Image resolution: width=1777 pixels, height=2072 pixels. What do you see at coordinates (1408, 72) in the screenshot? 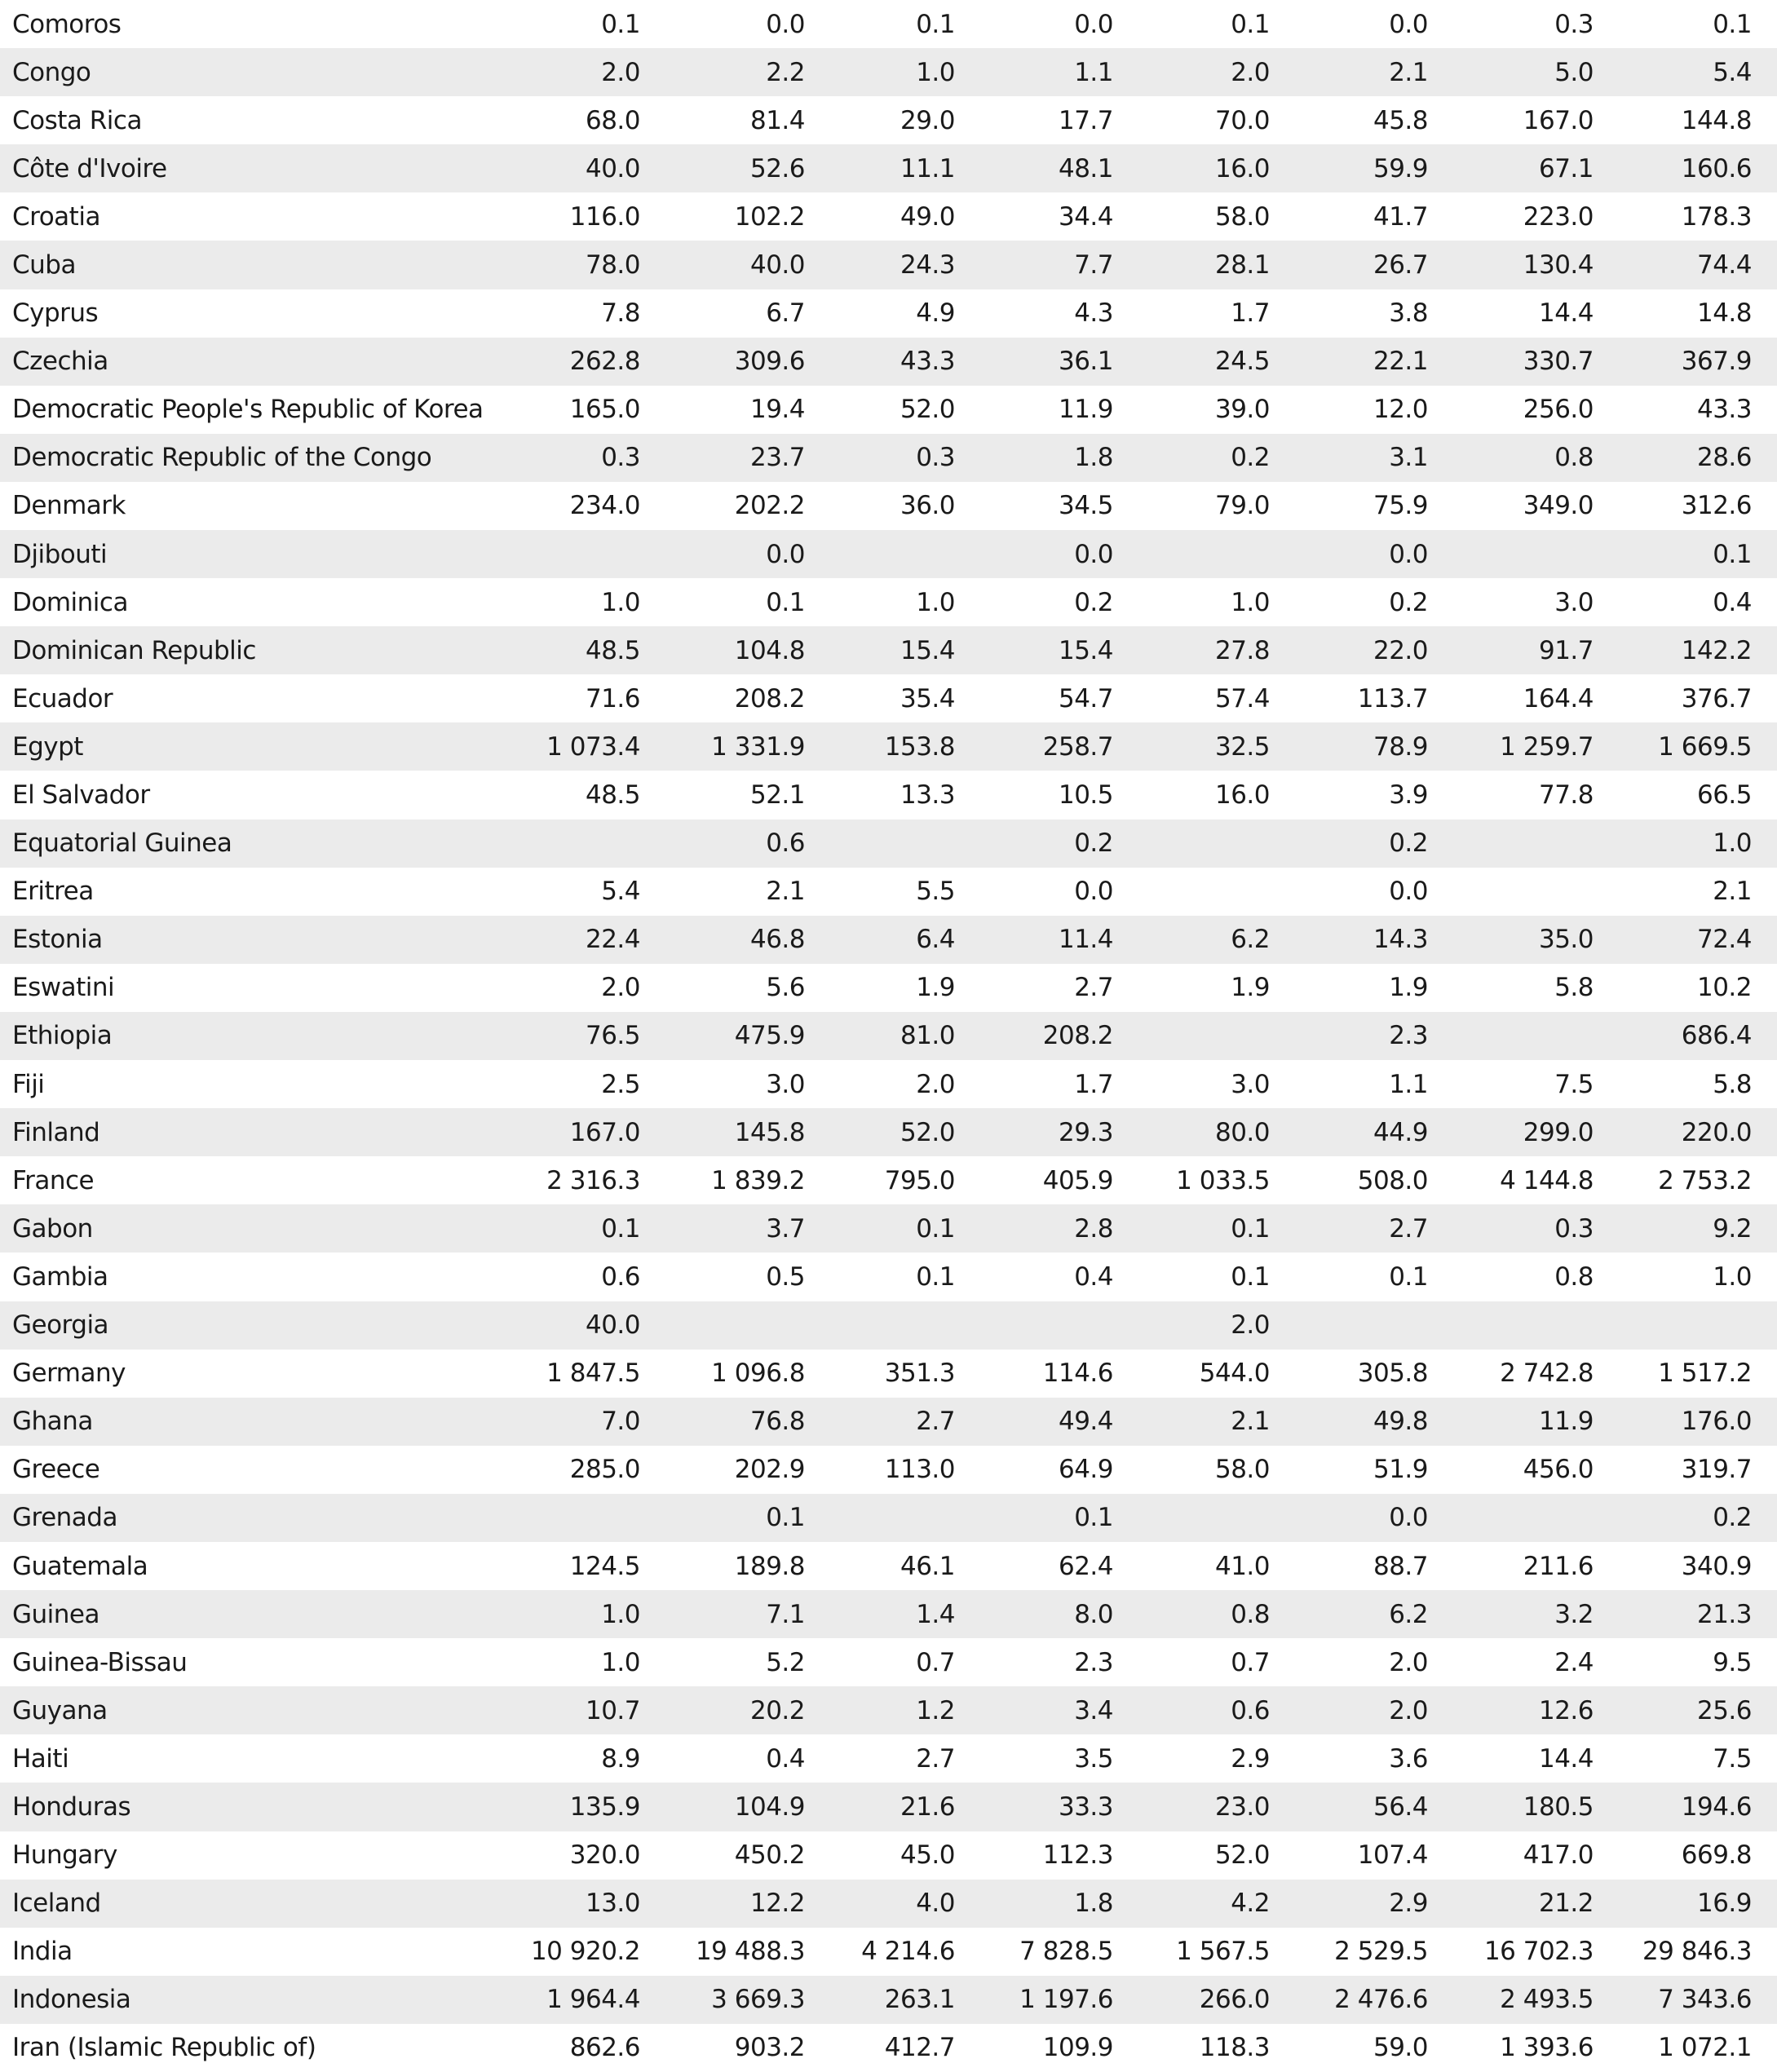
I see `value-cell: 2.1` at bounding box center [1408, 72].